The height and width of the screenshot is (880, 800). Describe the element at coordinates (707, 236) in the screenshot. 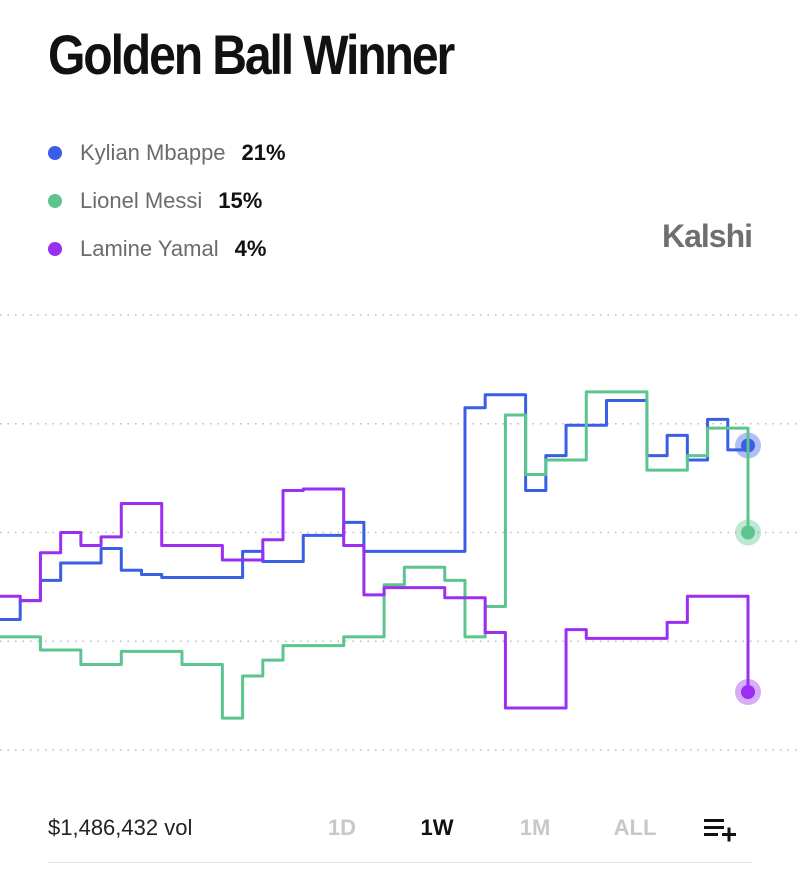

I see `brand-logo: Kalshi` at that location.